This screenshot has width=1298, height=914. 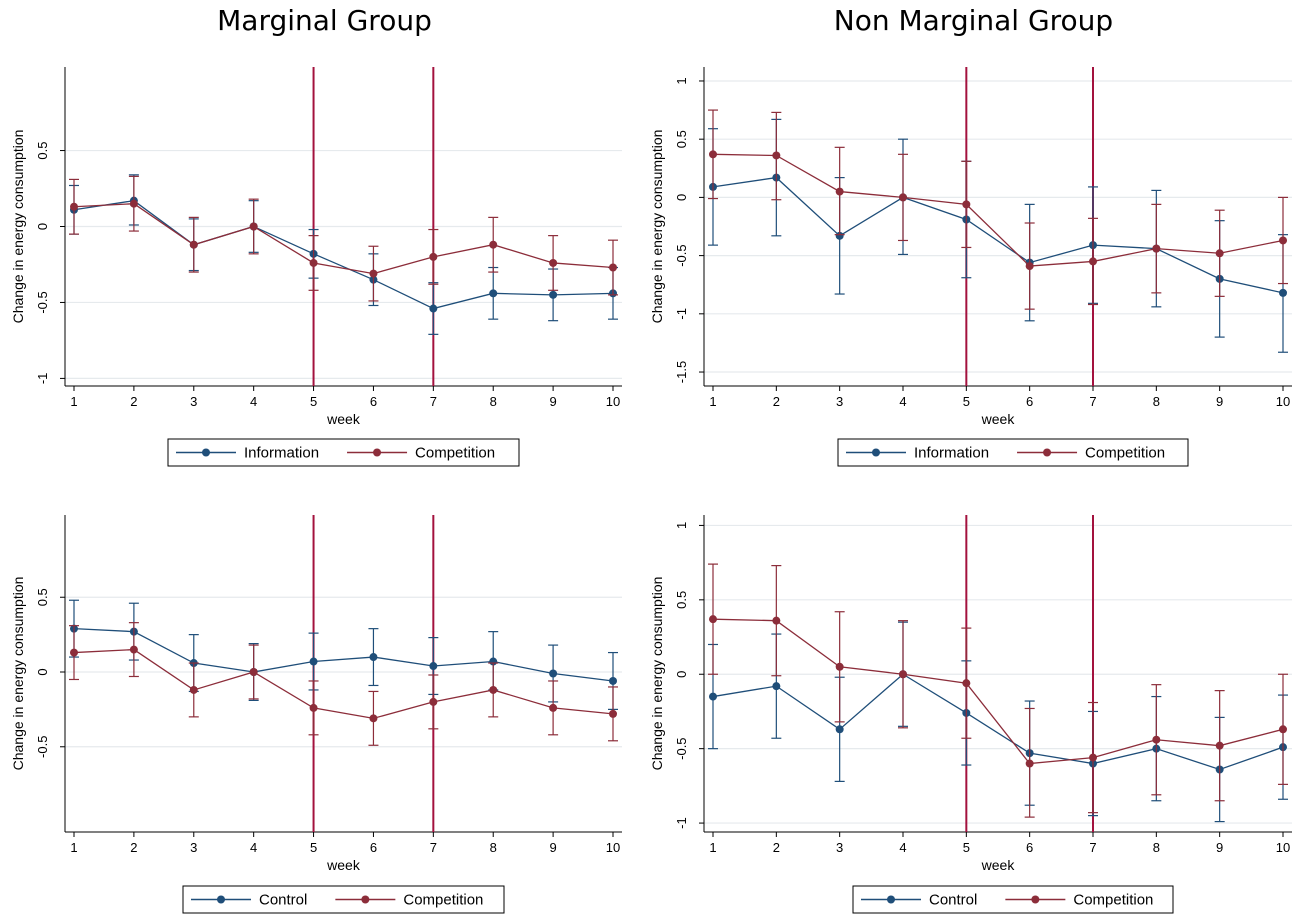 I want to click on legend-label: Control, so click(x=953, y=900).